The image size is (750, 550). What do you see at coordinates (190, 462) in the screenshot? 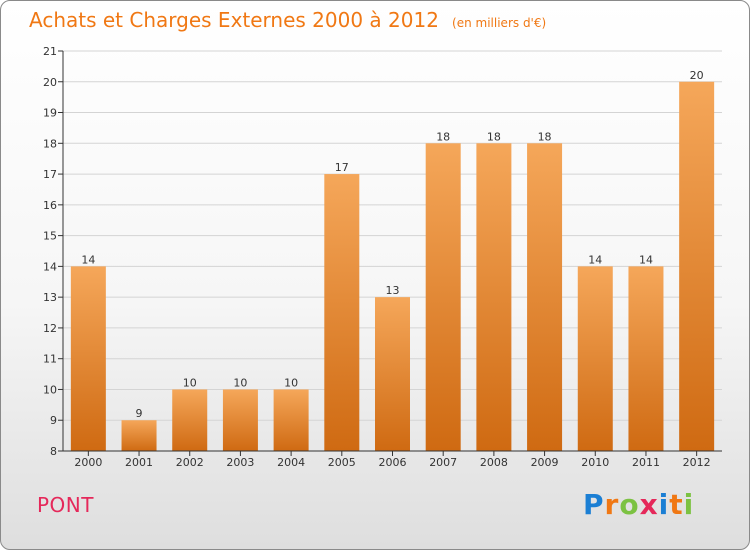
I see `x-tick-label: 2002` at bounding box center [190, 462].